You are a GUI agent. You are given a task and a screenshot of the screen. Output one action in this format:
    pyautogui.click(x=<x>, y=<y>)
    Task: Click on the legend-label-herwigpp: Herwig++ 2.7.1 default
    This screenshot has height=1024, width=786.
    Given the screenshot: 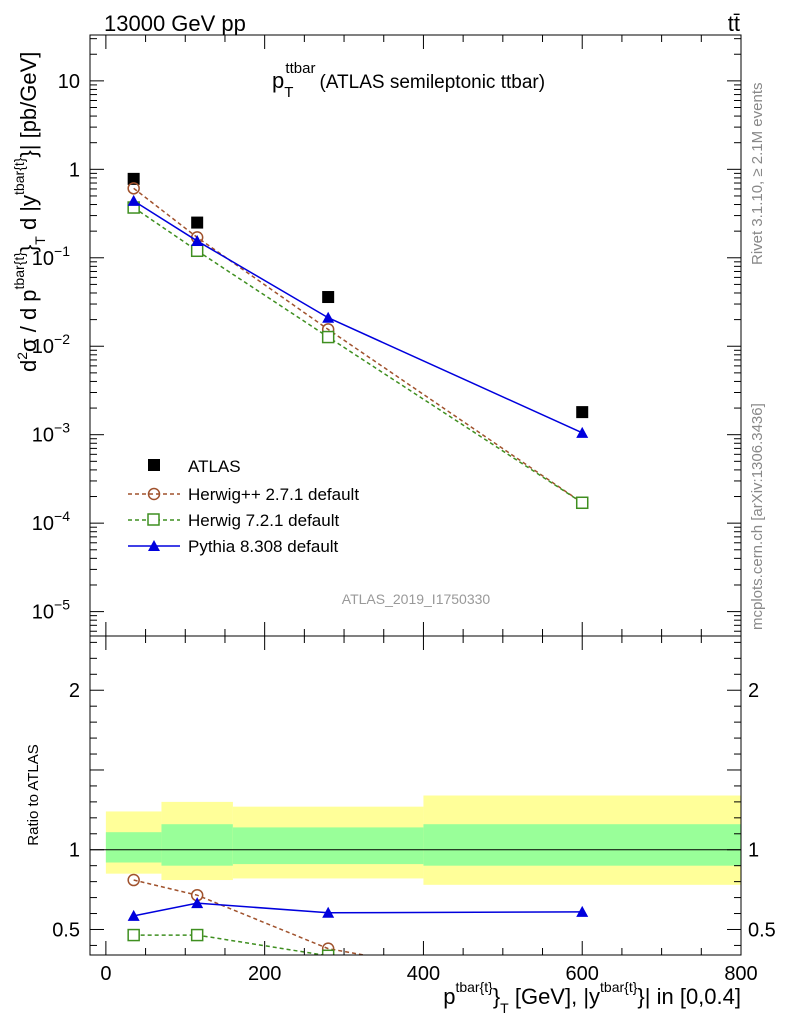 What is the action you would take?
    pyautogui.click(x=273, y=494)
    